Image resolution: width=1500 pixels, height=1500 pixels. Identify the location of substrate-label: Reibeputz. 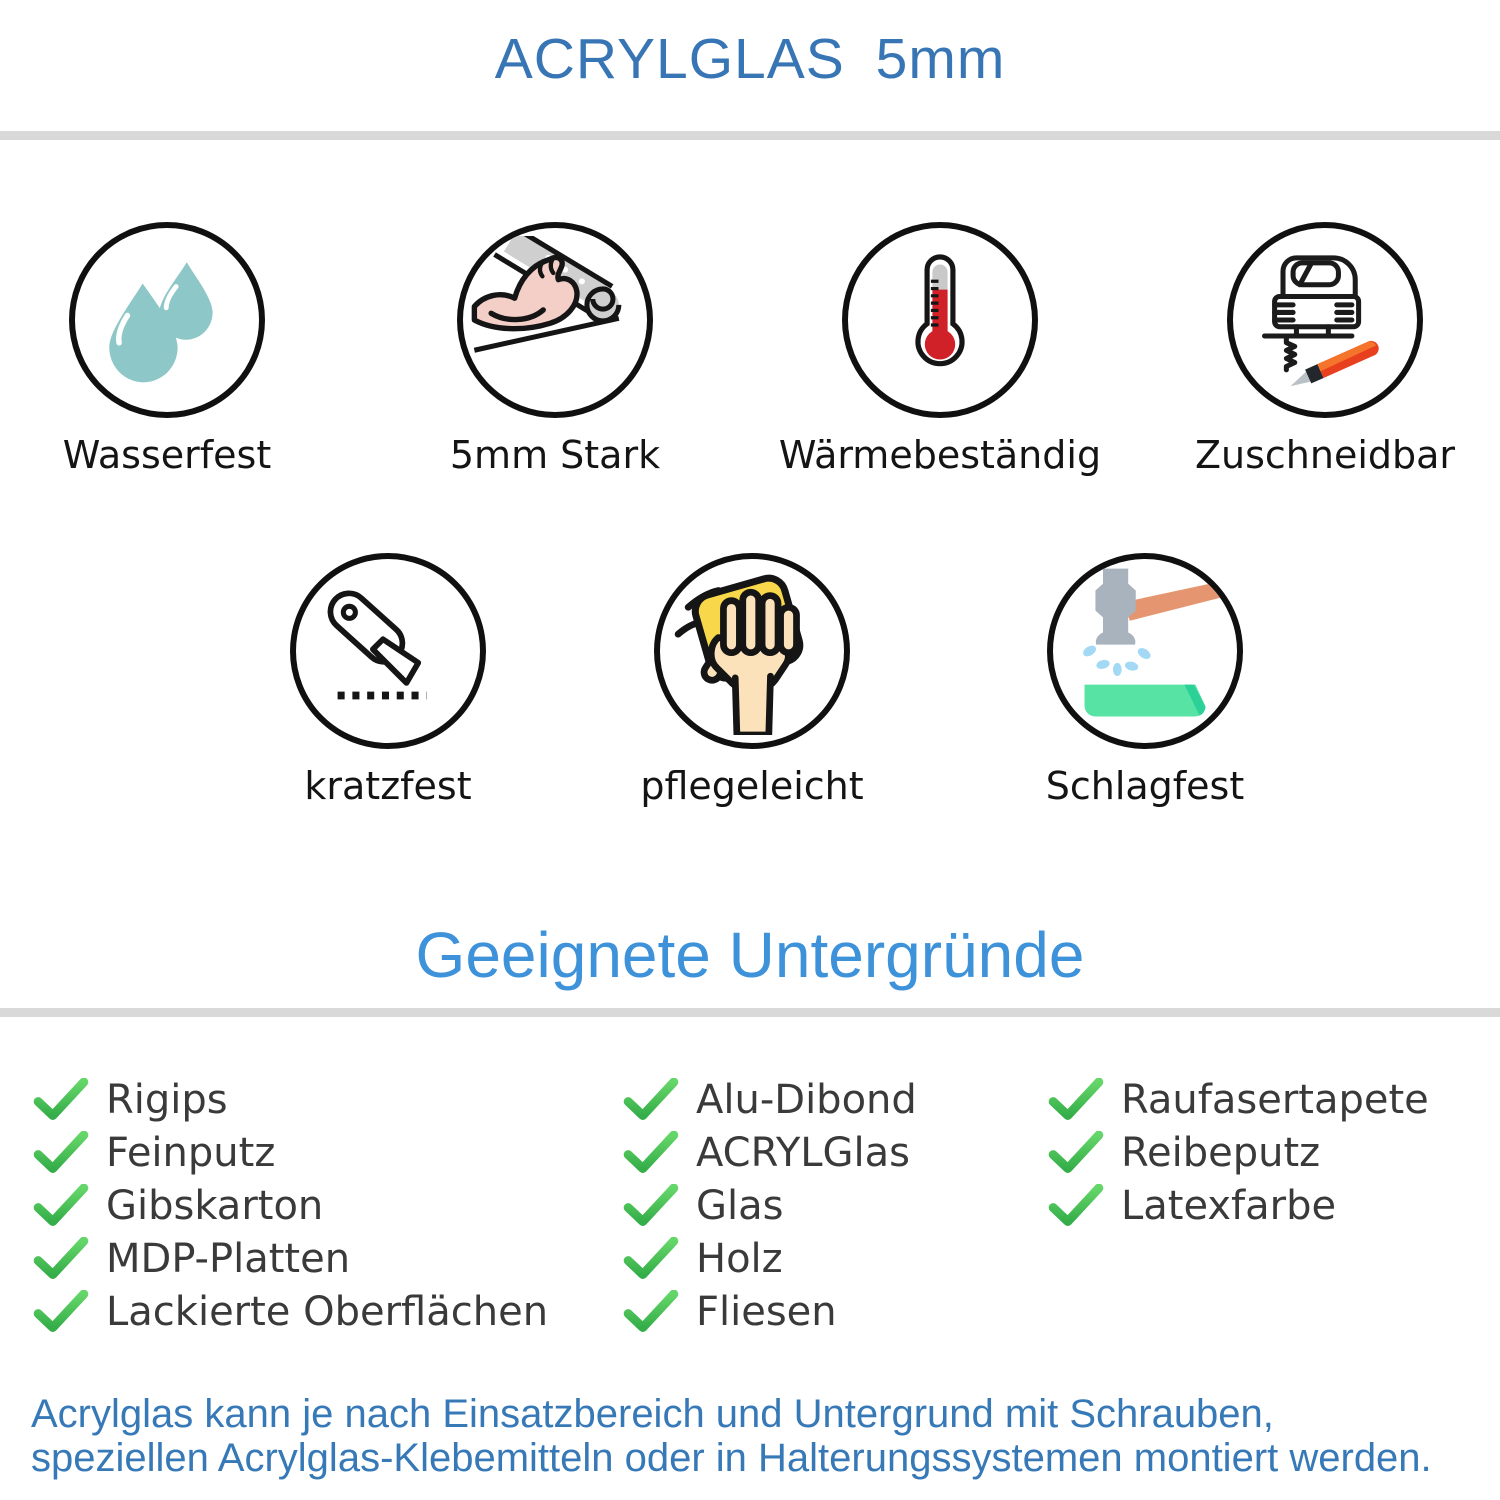
(1221, 1152).